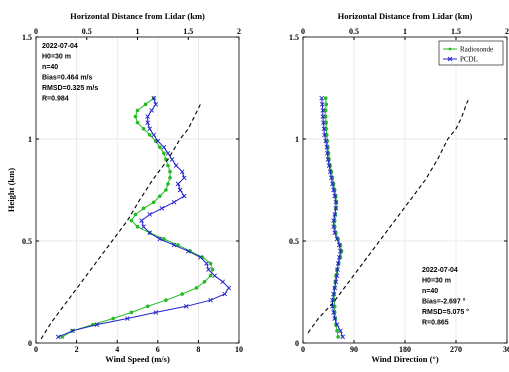 This screenshot has width=509, height=372. I want to click on top-x-tick-label: 0, so click(303, 31).